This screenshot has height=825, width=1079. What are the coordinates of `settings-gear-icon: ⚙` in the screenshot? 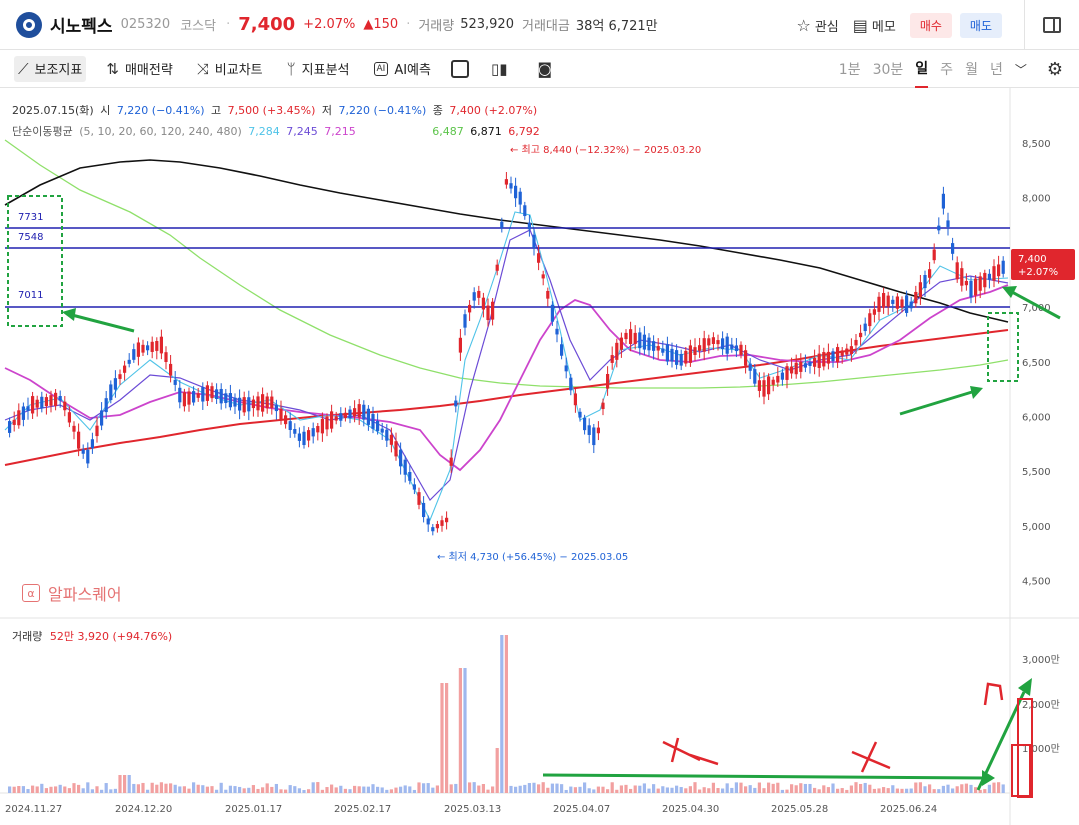 It's located at (1054, 69).